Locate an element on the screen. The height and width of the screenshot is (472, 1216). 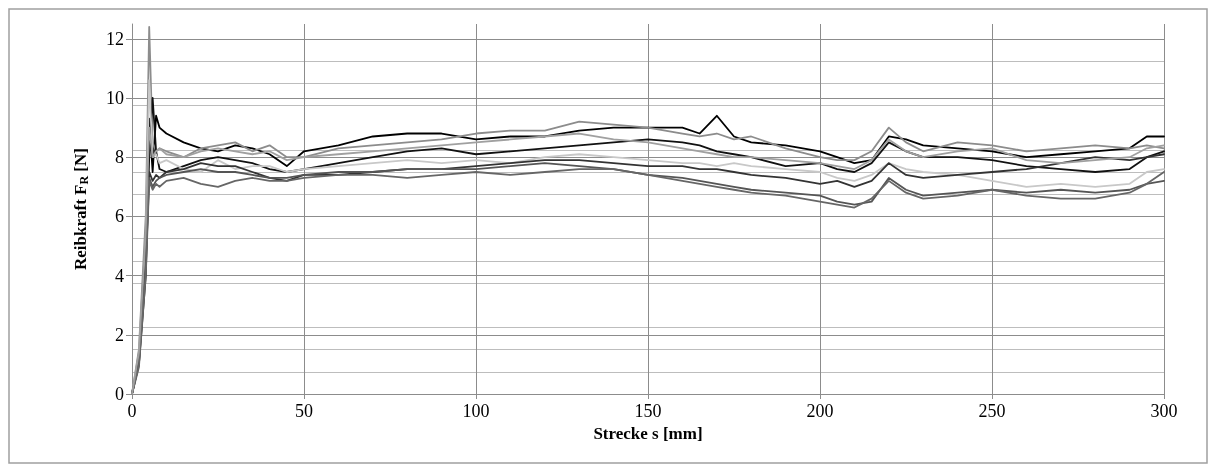
y-tick-label: 6 is located at coordinates (119, 216).